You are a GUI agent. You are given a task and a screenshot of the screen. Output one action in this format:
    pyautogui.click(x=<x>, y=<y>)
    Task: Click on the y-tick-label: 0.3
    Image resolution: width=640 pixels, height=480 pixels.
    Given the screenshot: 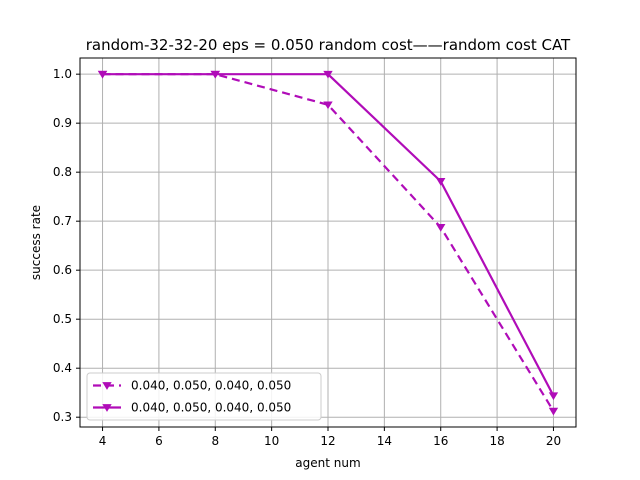 What is the action you would take?
    pyautogui.click(x=62, y=417)
    